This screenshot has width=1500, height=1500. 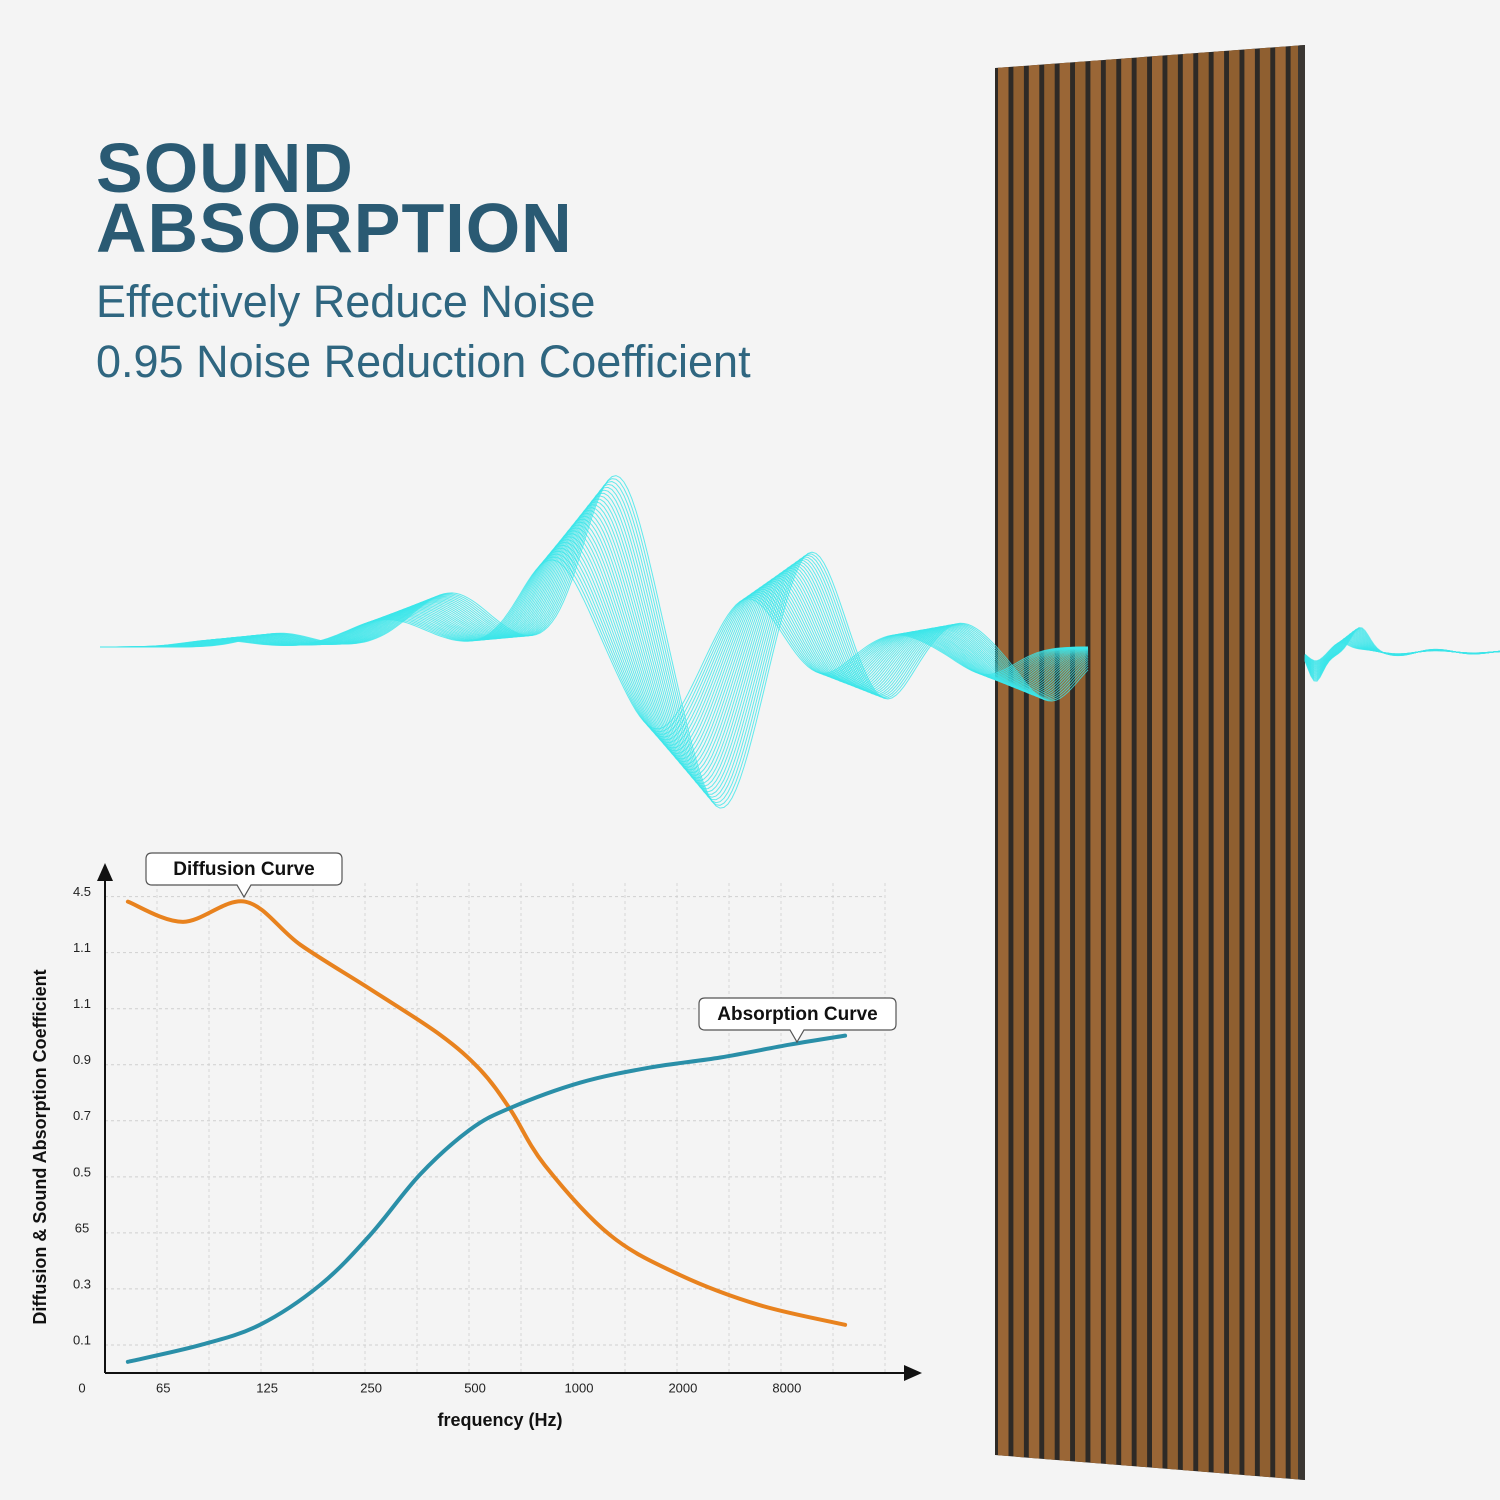 I want to click on subtitle-line: Effectively Reduce Noise, so click(x=346, y=301).